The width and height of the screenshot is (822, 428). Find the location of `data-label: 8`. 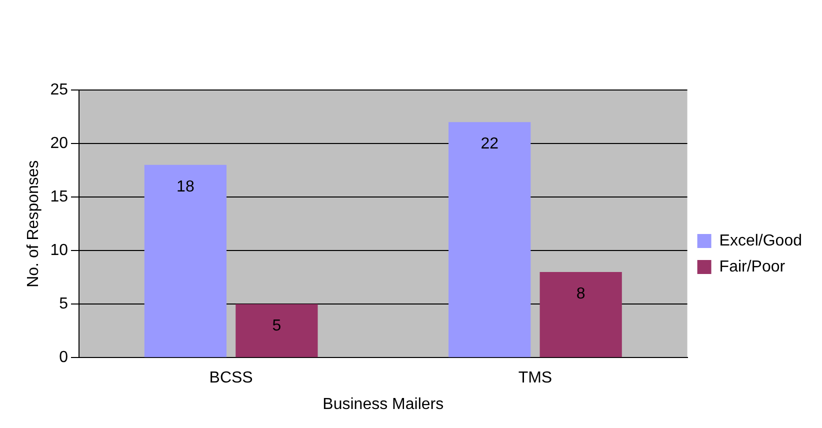

data-label: 8 is located at coordinates (581, 293).